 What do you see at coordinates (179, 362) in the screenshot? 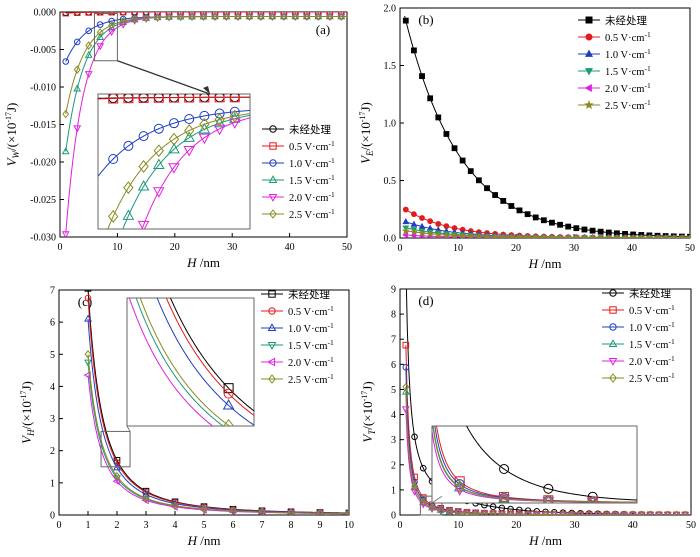
I see `inset-series-line` at bounding box center [179, 362].